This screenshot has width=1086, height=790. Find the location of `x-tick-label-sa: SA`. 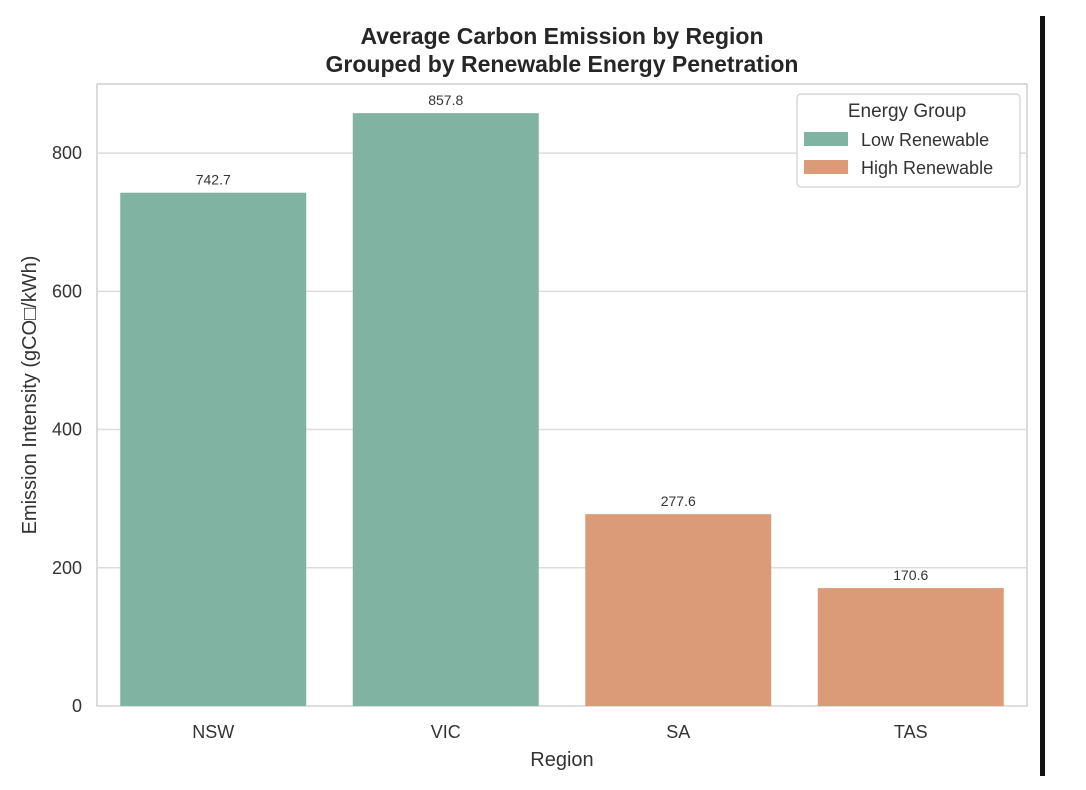

x-tick-label-sa: SA is located at coordinates (678, 732).